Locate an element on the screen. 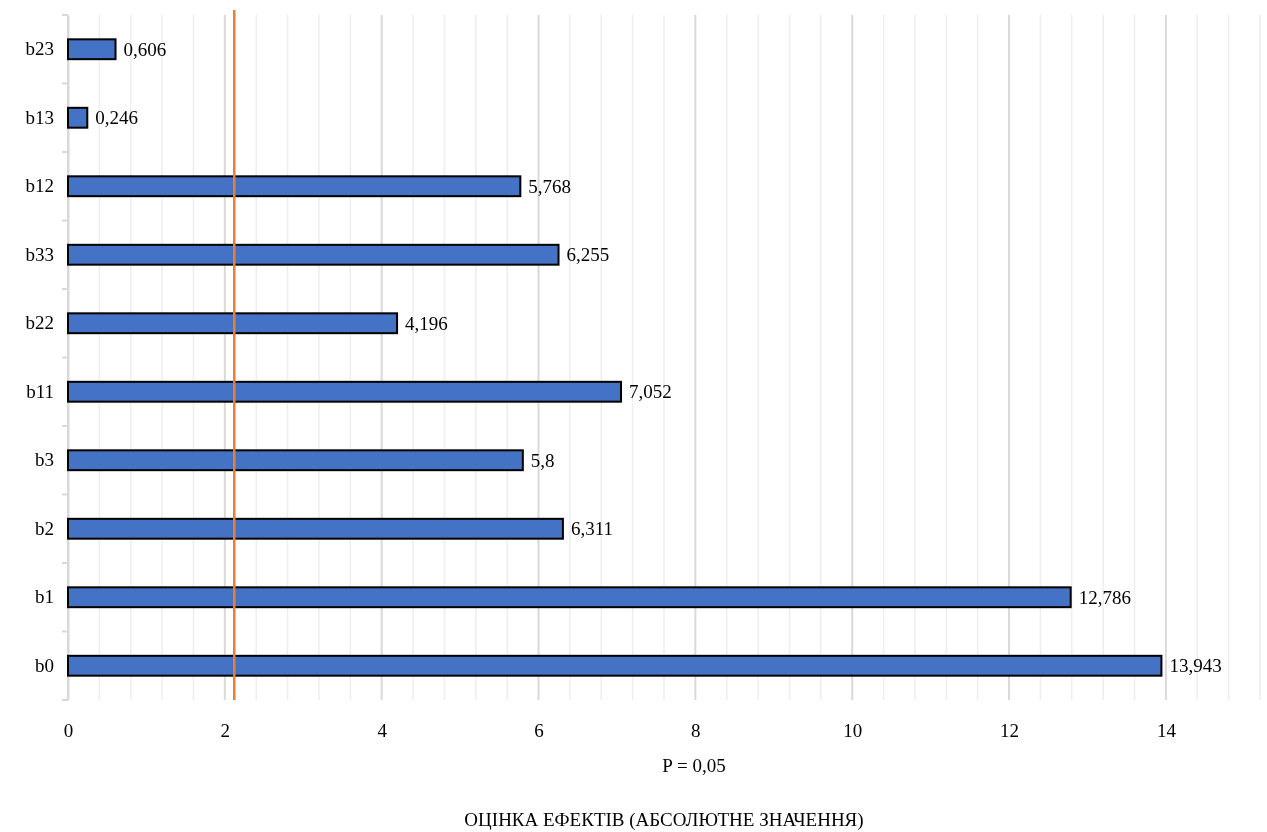 This screenshot has height=832, width=1267. text: P = 0,05 is located at coordinates (694, 765).